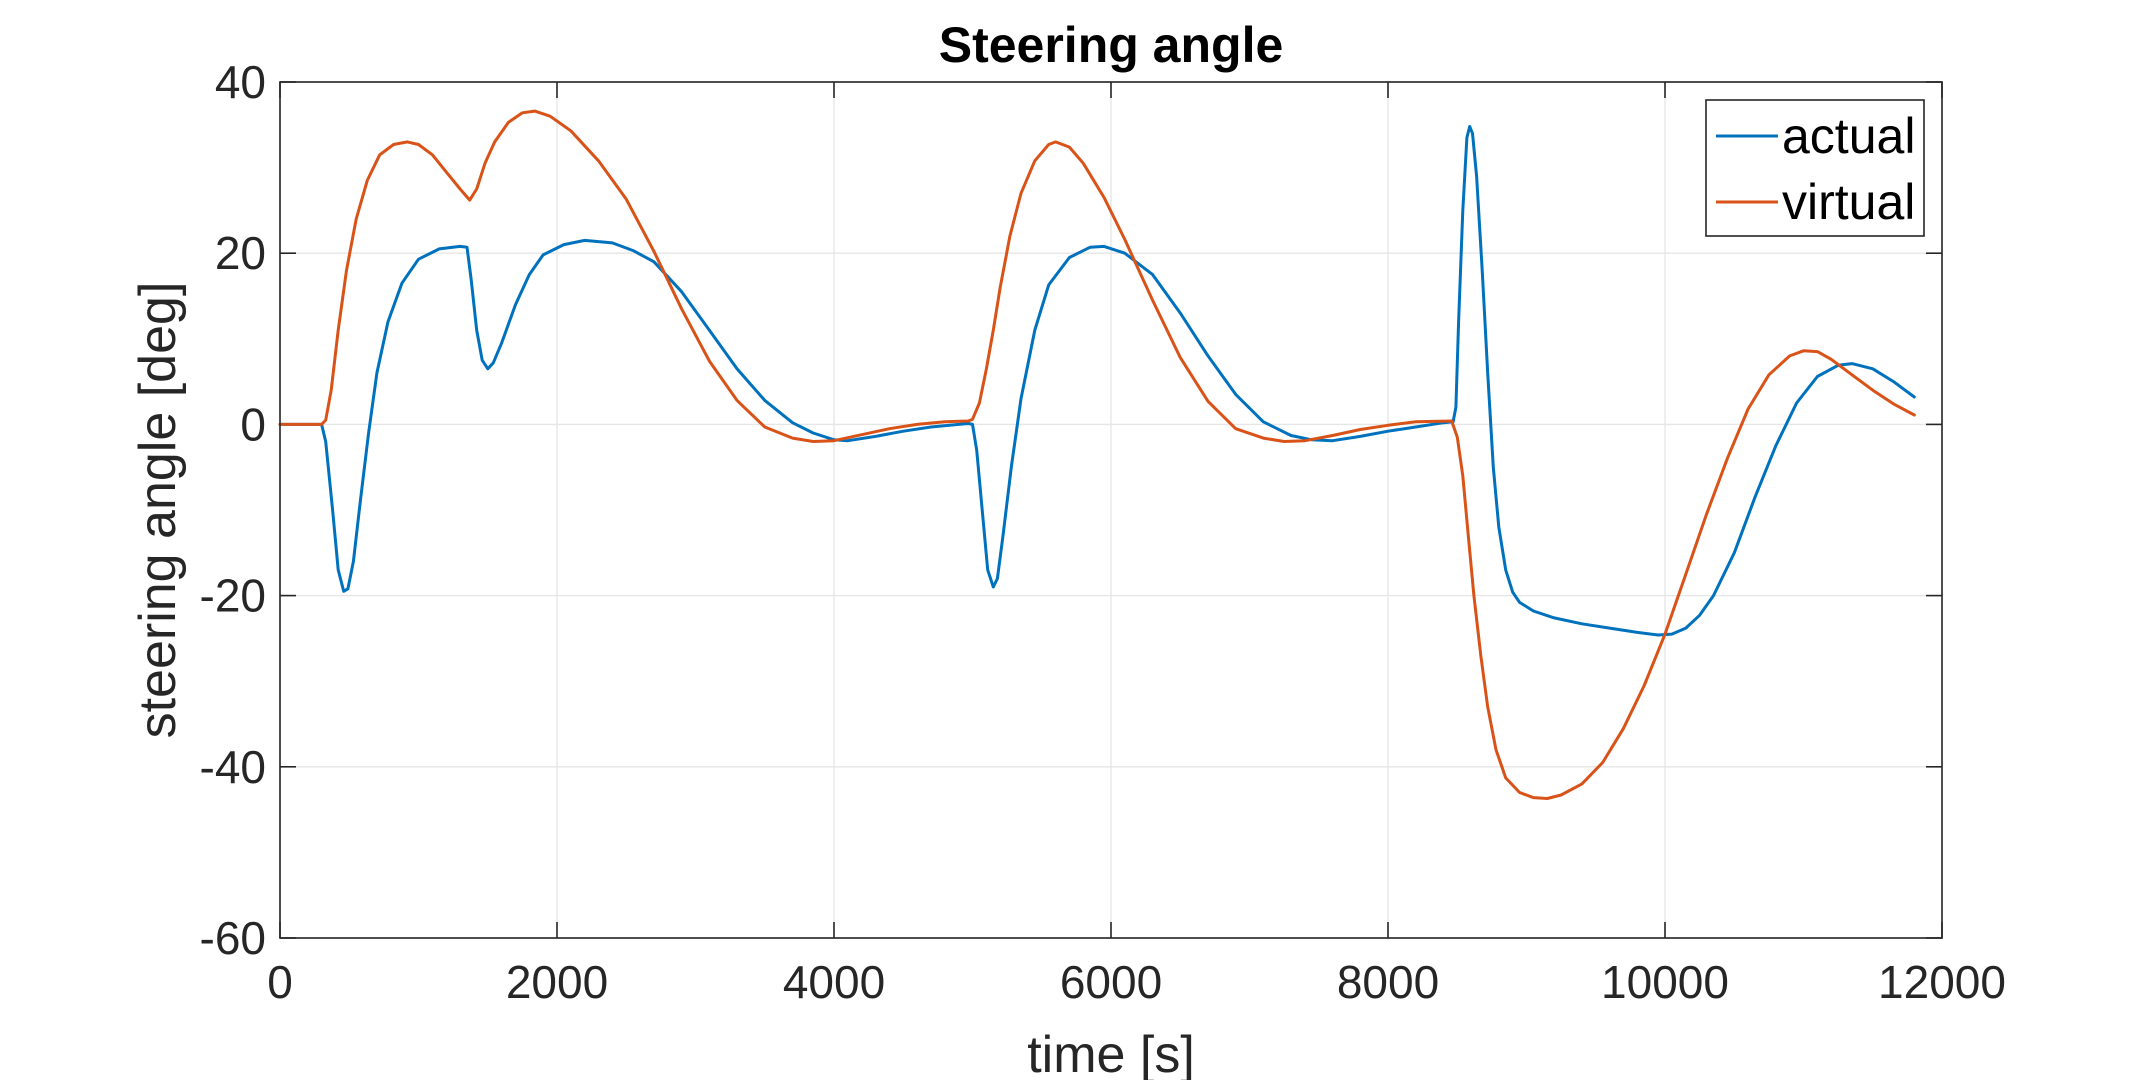 Image resolution: width=2134 pixels, height=1080 pixels. What do you see at coordinates (1848, 136) in the screenshot?
I see `legend-actual-label: actual` at bounding box center [1848, 136].